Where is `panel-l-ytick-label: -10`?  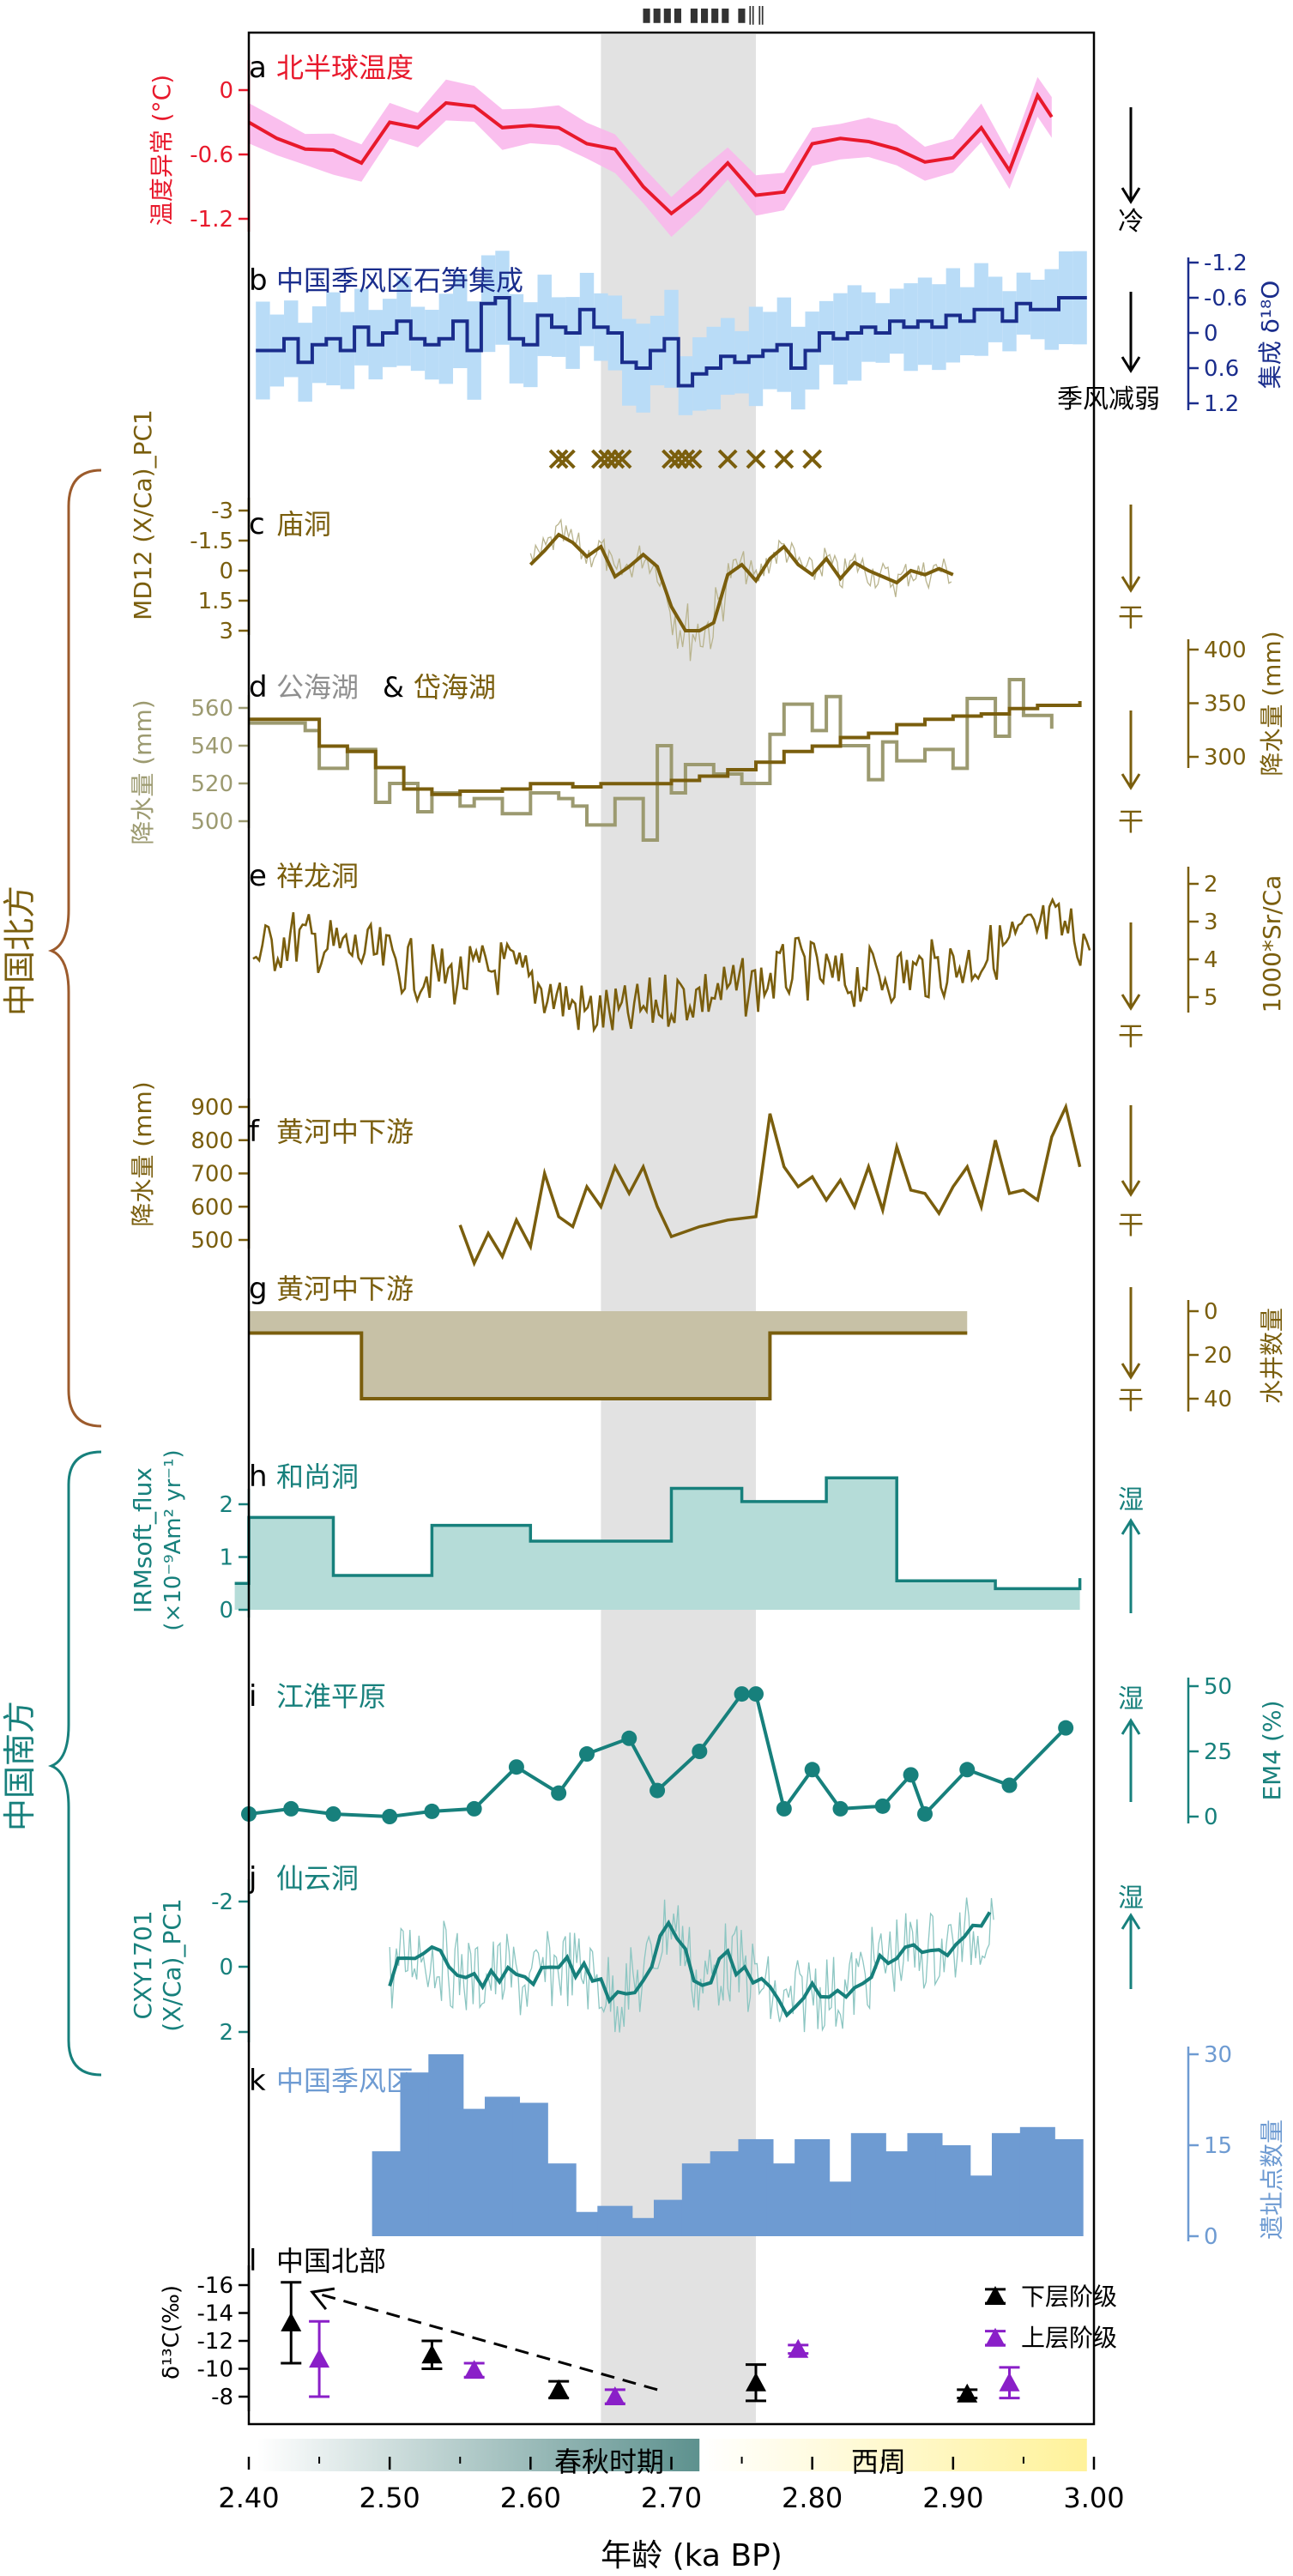
panel-l-ytick-label: -10 is located at coordinates (215, 2370).